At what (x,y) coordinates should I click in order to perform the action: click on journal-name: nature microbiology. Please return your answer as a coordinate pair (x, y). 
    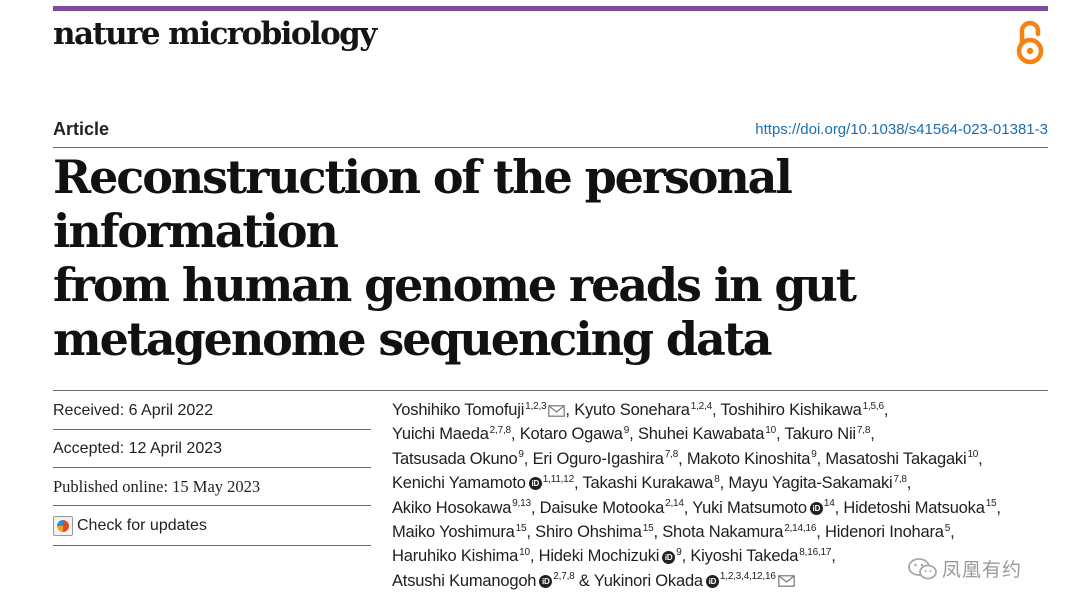
    Looking at the image, I should click on (215, 34).